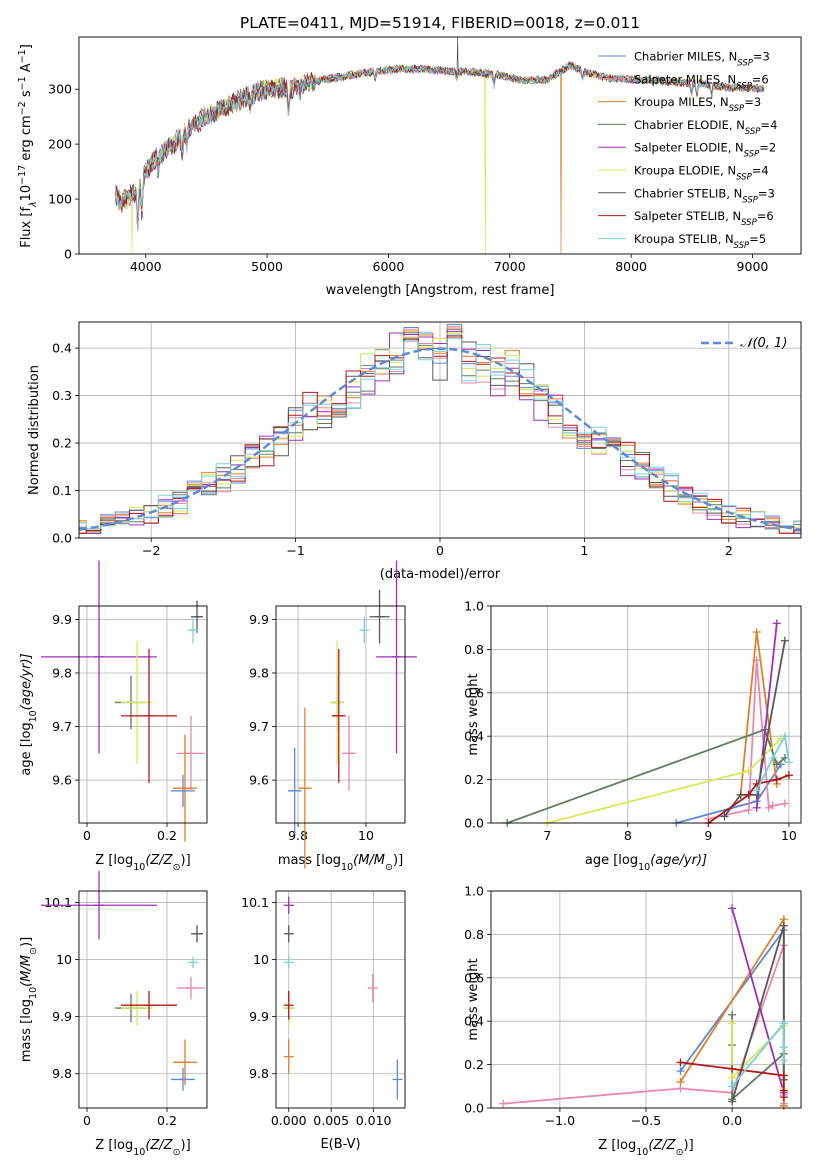 The width and height of the screenshot is (819, 1170). I want to click on x-tick-label: 7000, so click(510, 266).